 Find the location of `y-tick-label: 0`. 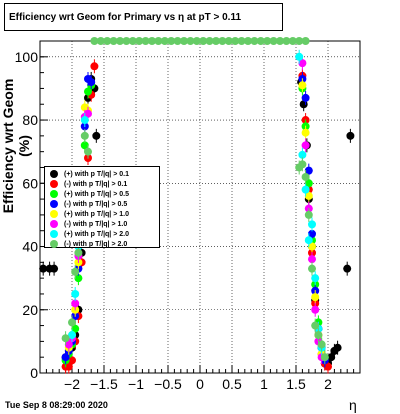

y-tick-label: 0 is located at coordinates (34, 373).